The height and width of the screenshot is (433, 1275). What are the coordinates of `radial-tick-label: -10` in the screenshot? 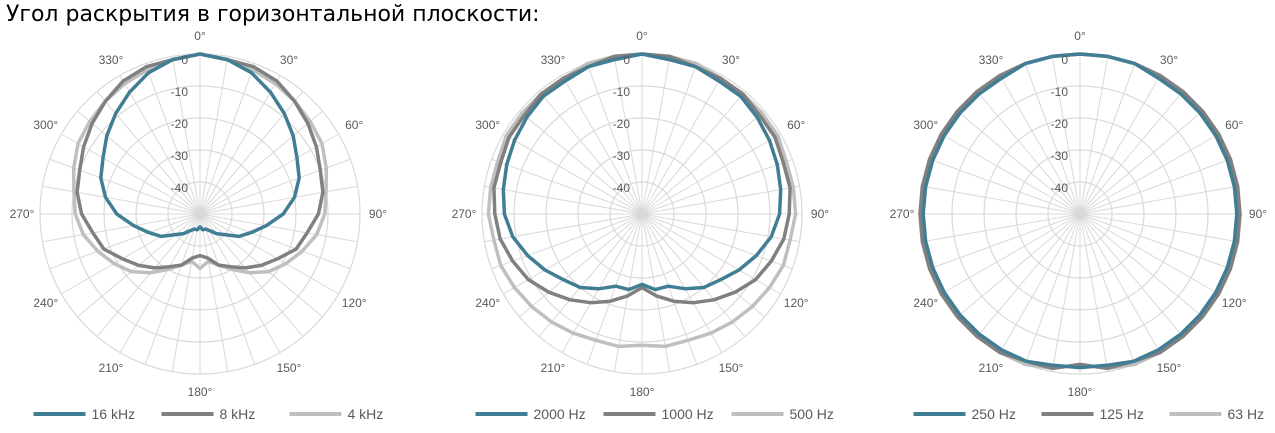 It's located at (180, 92).